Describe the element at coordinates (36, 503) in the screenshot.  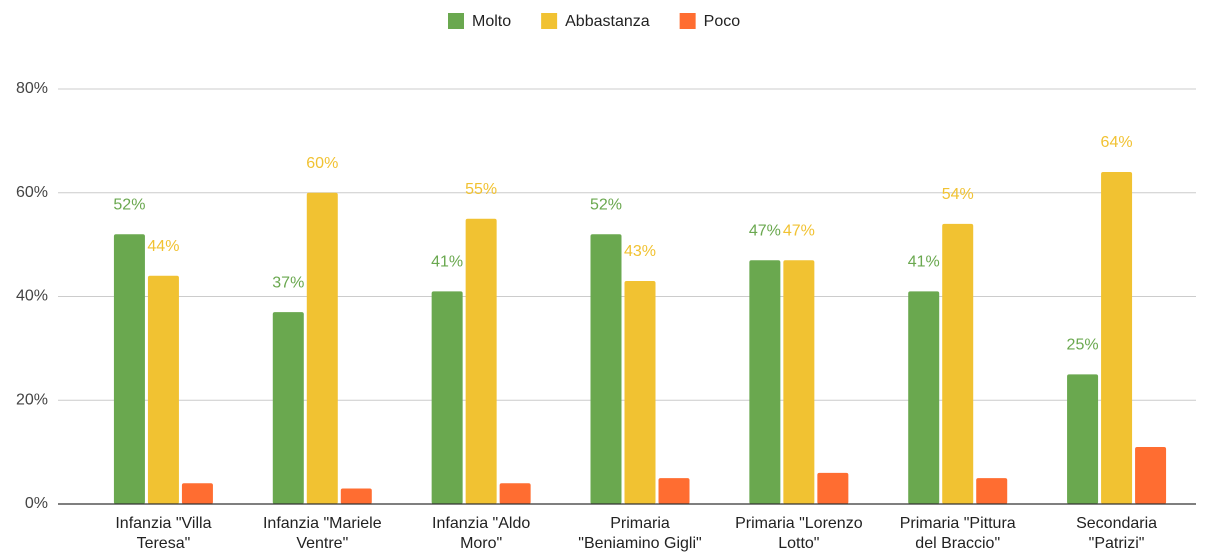
I see `y-tick-label: 0%` at that location.